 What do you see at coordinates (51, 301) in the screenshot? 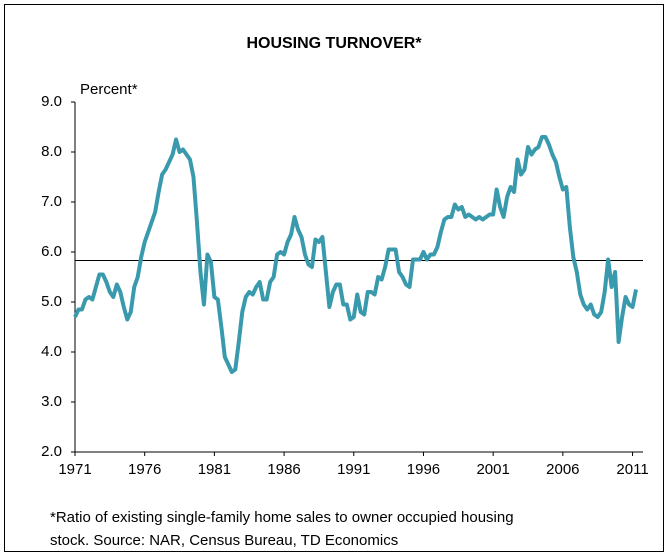
I see `y-tick-label: 5.0` at bounding box center [51, 301].